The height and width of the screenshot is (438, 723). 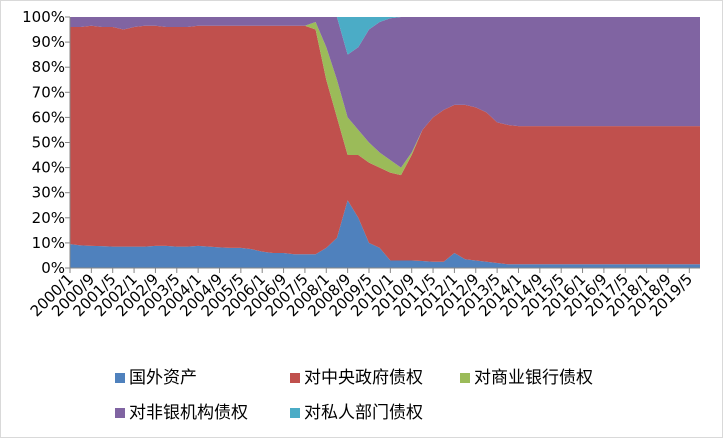 I want to click on y-tick-label: 40%, so click(x=48, y=168).